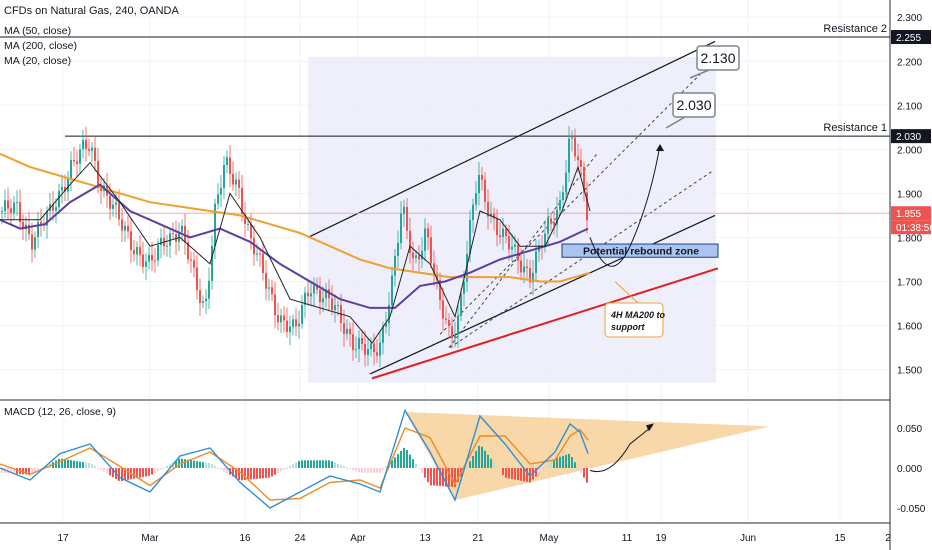 Image resolution: width=932 pixels, height=550 pixels. I want to click on target-2130-callout-box, so click(718, 58).